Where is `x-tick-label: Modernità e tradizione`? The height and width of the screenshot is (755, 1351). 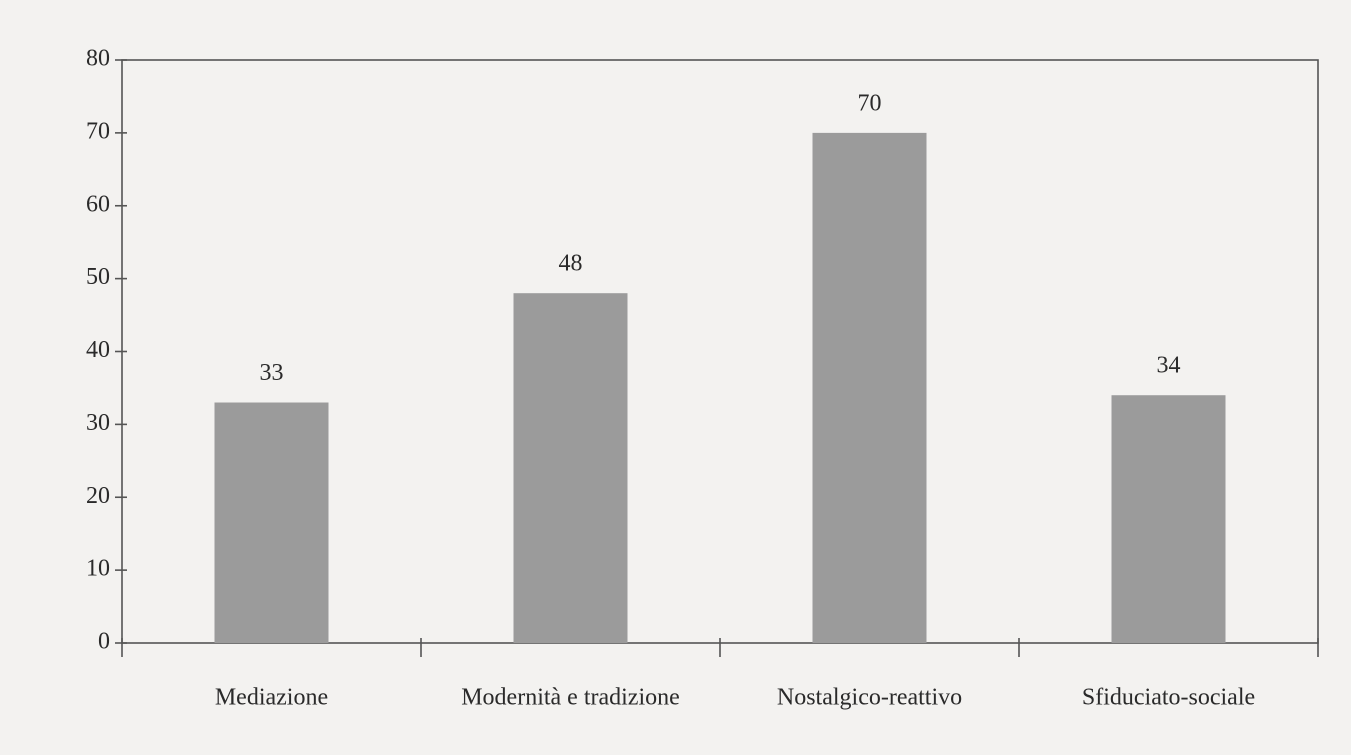
x-tick-label: Modernità e tradizione is located at coordinates (570, 698).